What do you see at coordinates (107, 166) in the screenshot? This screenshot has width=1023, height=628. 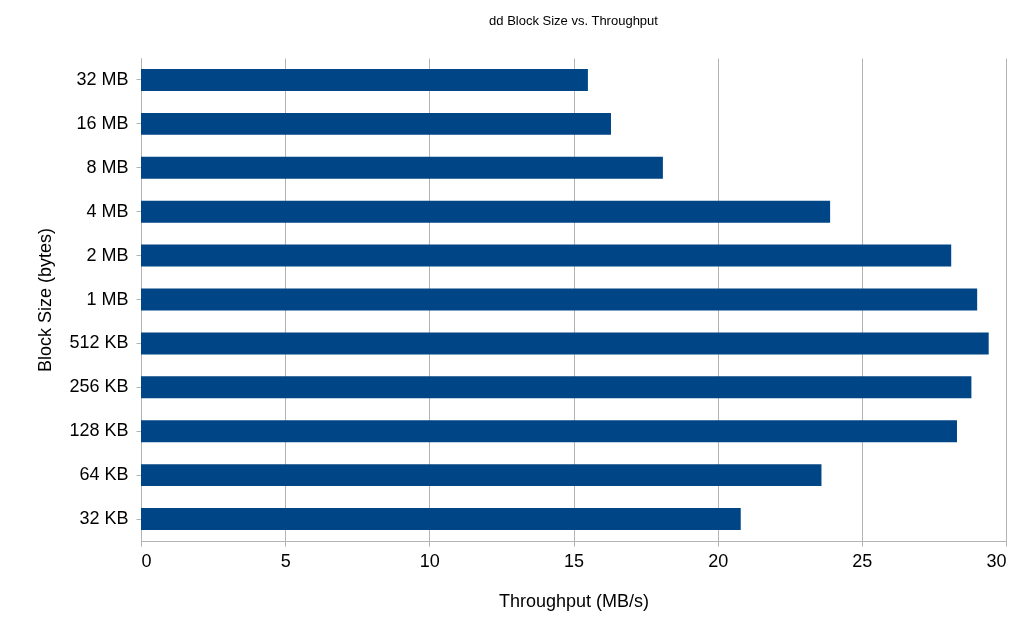 I see `y-tick-label: 8 MB` at bounding box center [107, 166].